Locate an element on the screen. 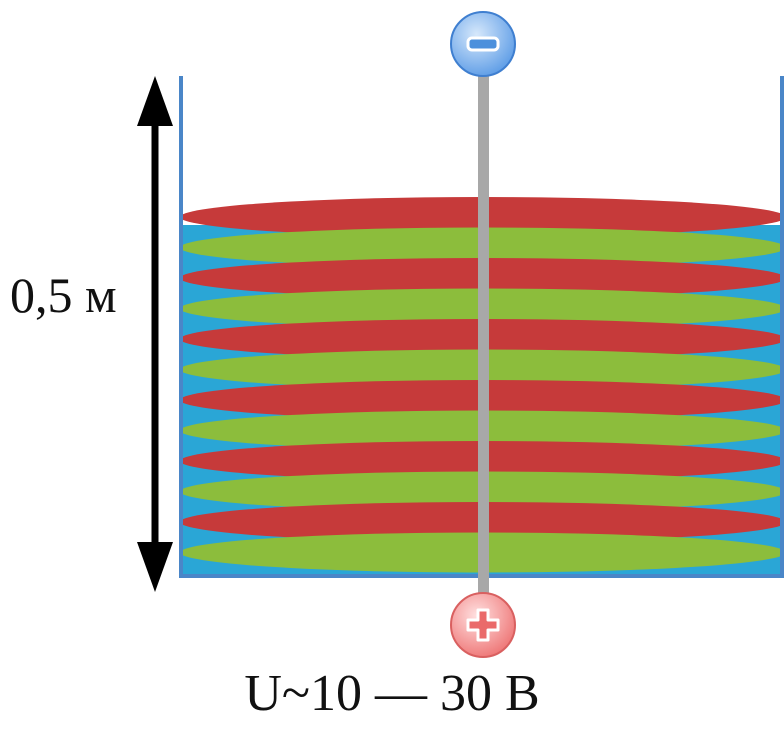 The image size is (784, 732). positive-electrode is located at coordinates (483, 625).